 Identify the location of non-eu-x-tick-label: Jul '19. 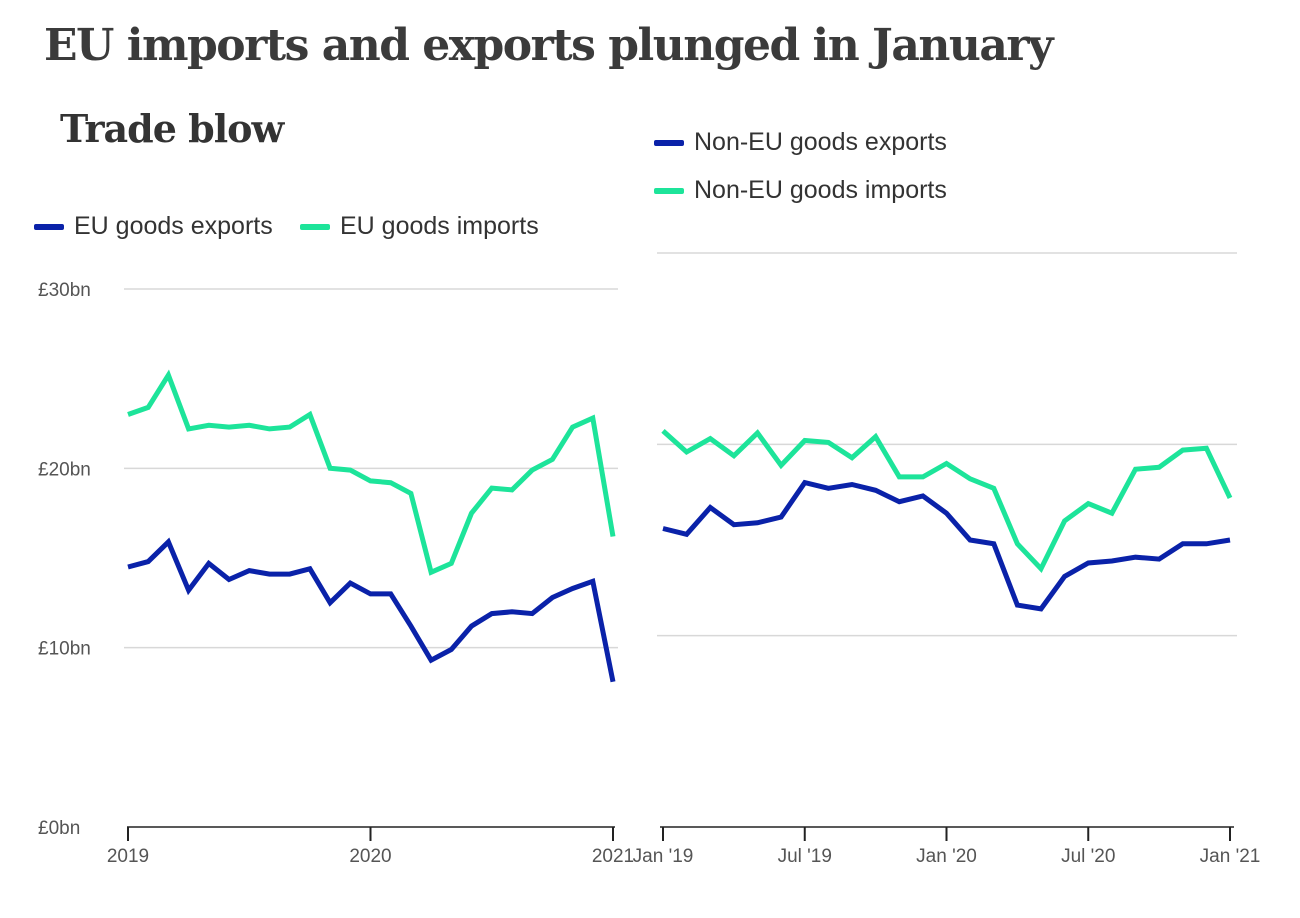
(805, 856).